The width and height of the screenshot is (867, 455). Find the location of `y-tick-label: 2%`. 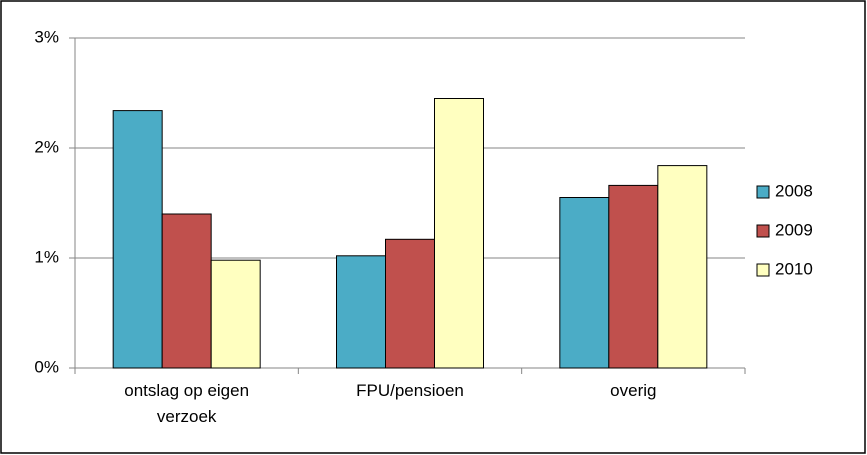

y-tick-label: 2% is located at coordinates (46, 146).